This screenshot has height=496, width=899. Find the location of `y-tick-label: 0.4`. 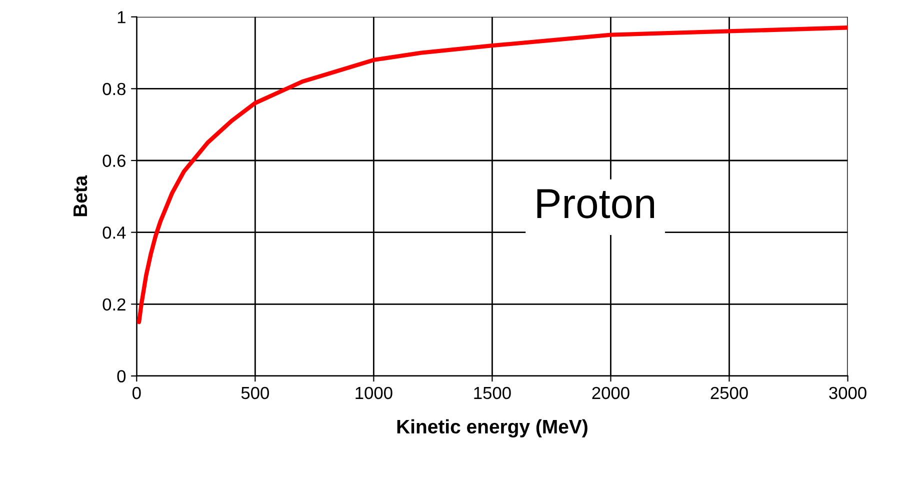

y-tick-label: 0.4 is located at coordinates (114, 232).